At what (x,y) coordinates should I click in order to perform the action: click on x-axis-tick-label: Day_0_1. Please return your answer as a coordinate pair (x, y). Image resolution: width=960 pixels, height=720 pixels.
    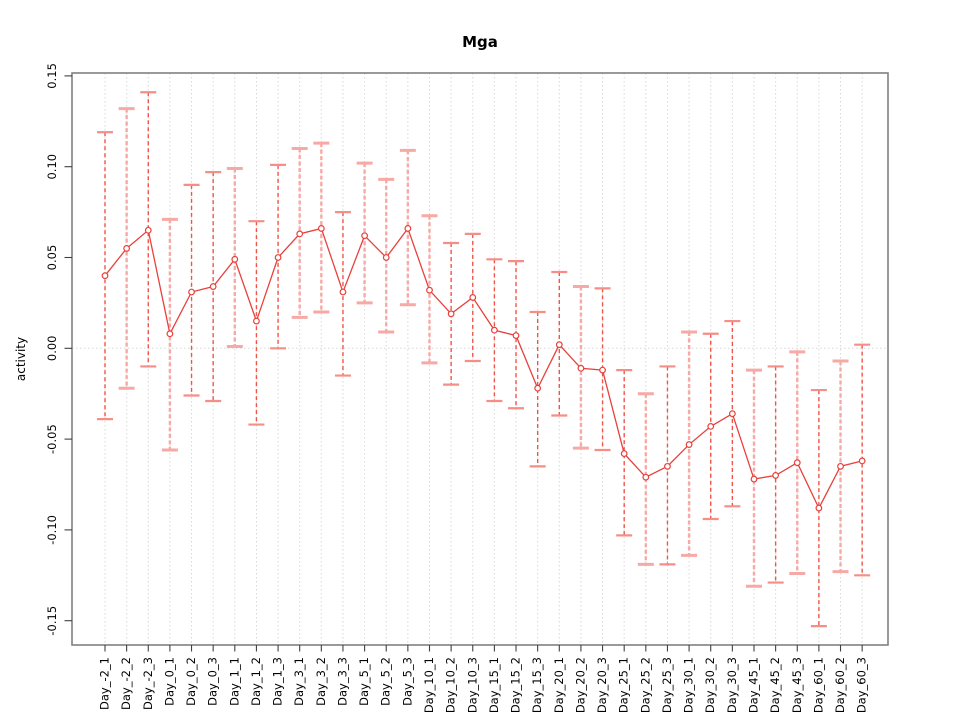
    Looking at the image, I should click on (169, 681).